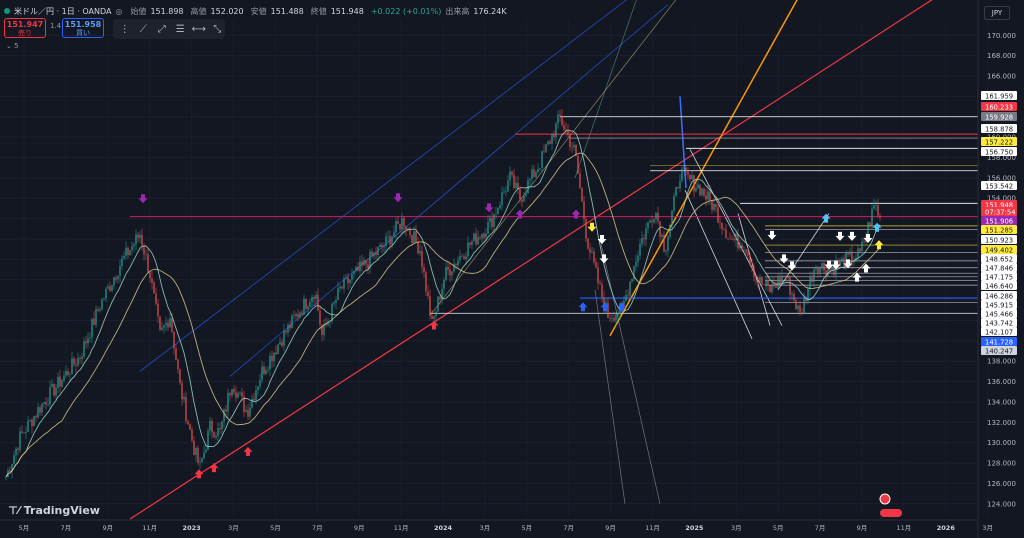  What do you see at coordinates (198, 11) in the screenshot?
I see `high-label: 高値` at bounding box center [198, 11].